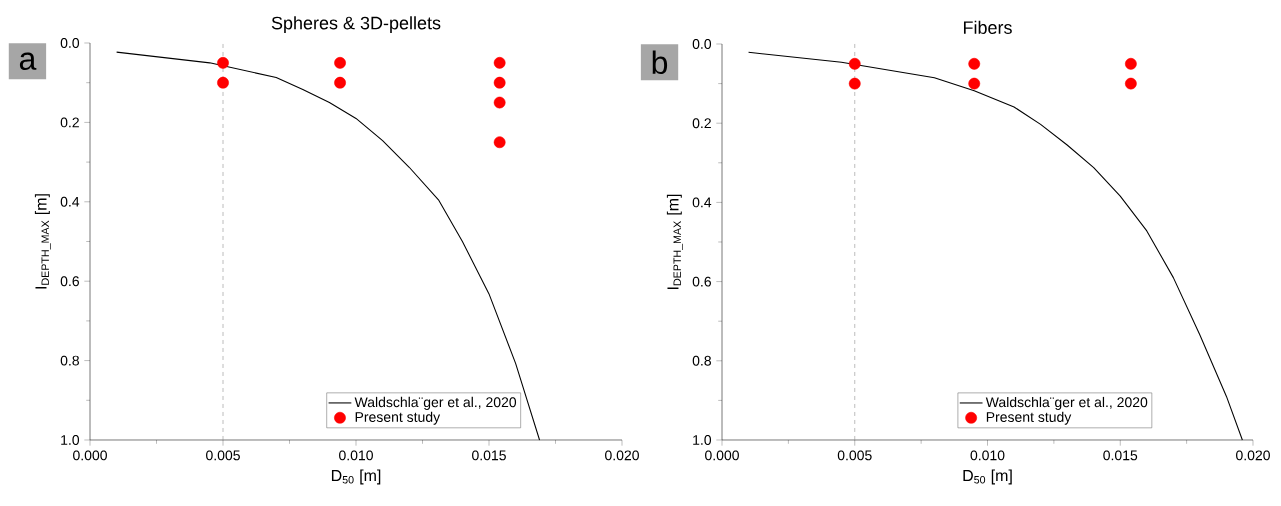  What do you see at coordinates (987, 27) in the screenshot?
I see `chart-title: Fibers` at bounding box center [987, 27].